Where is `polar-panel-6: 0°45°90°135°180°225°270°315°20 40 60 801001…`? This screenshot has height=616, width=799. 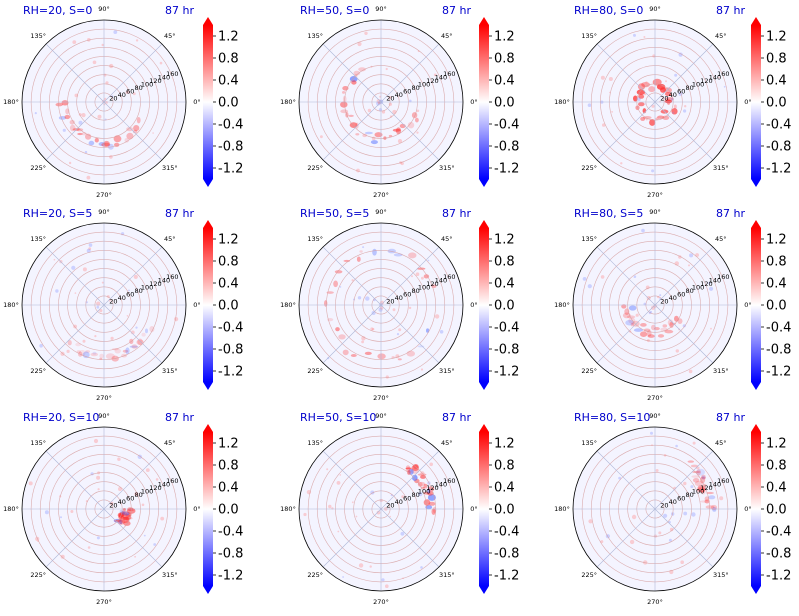
polar-panel-6: 0°45°90°135°180°225°270°315°20 40 60 801001… is located at coordinates (653, 305).